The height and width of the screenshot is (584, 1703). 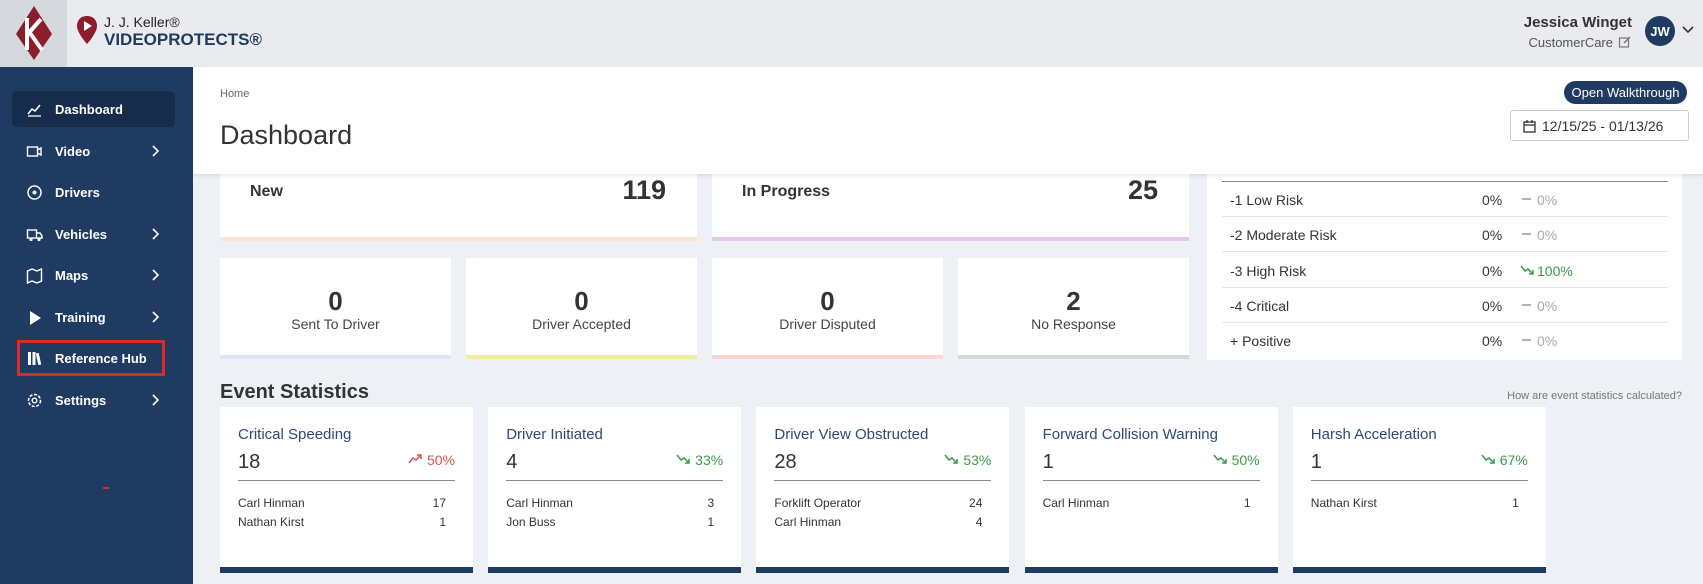 What do you see at coordinates (1373, 434) in the screenshot?
I see `event-title: Harsh Acceleration` at bounding box center [1373, 434].